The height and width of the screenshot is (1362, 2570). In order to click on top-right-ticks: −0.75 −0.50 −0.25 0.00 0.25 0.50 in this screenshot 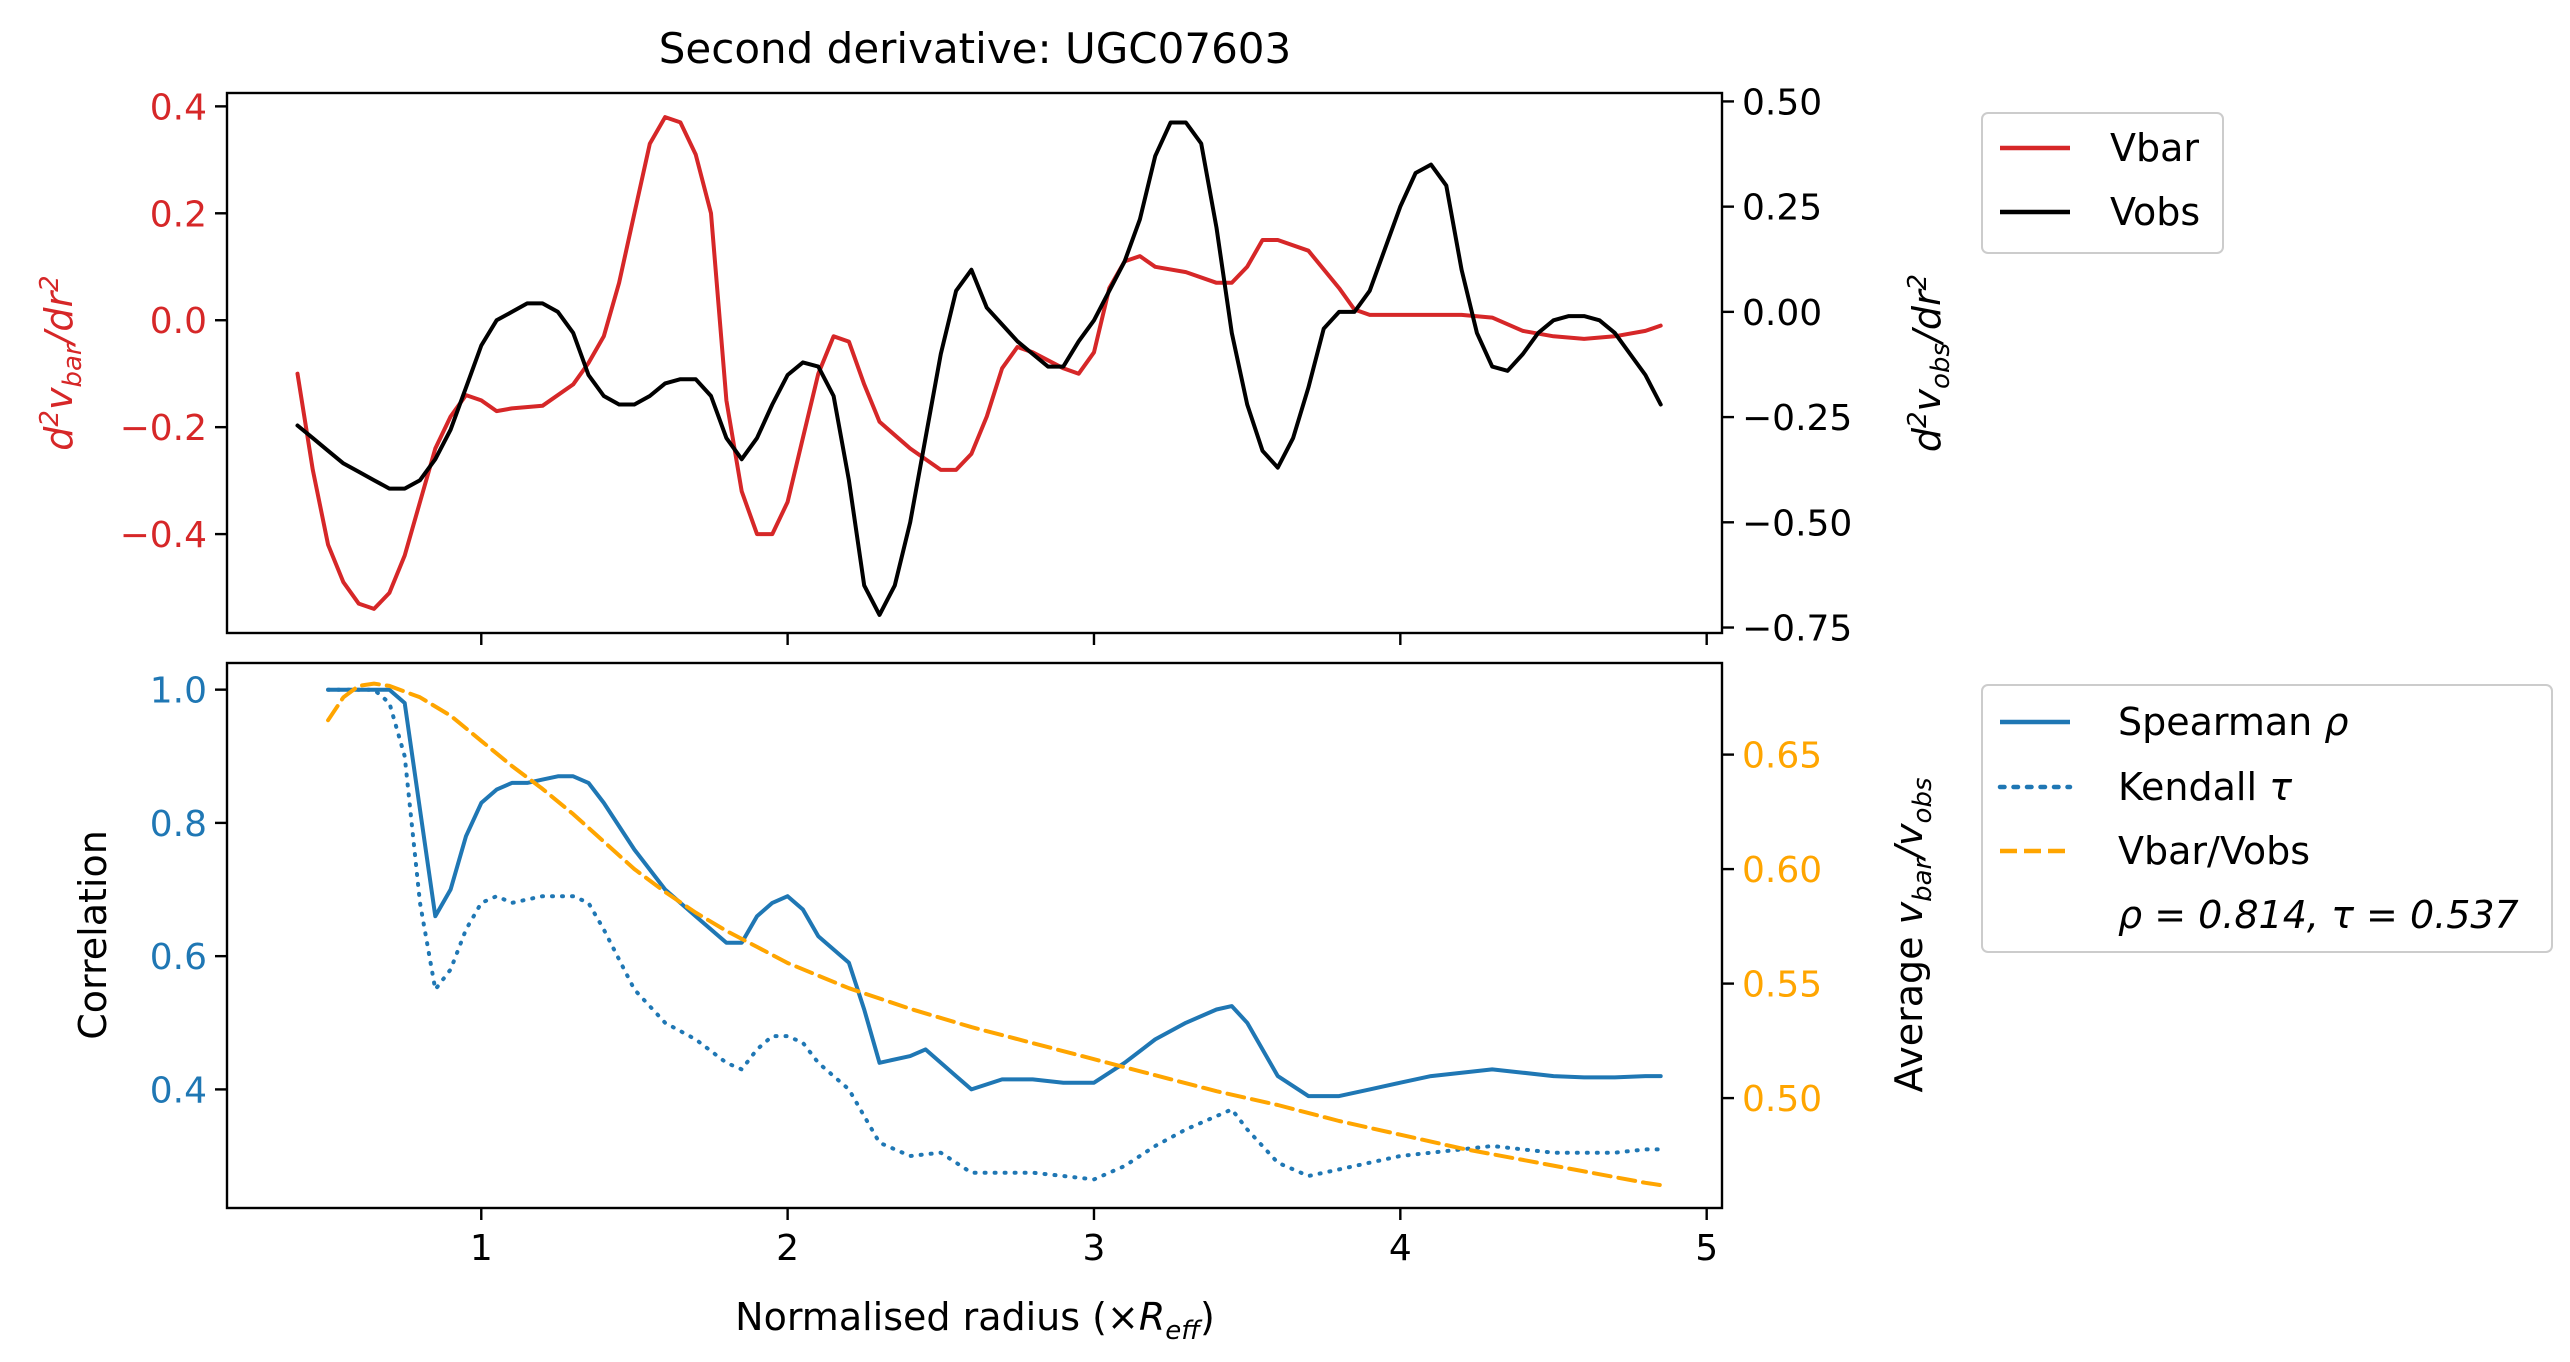, I will do `click(1787, 366)`.